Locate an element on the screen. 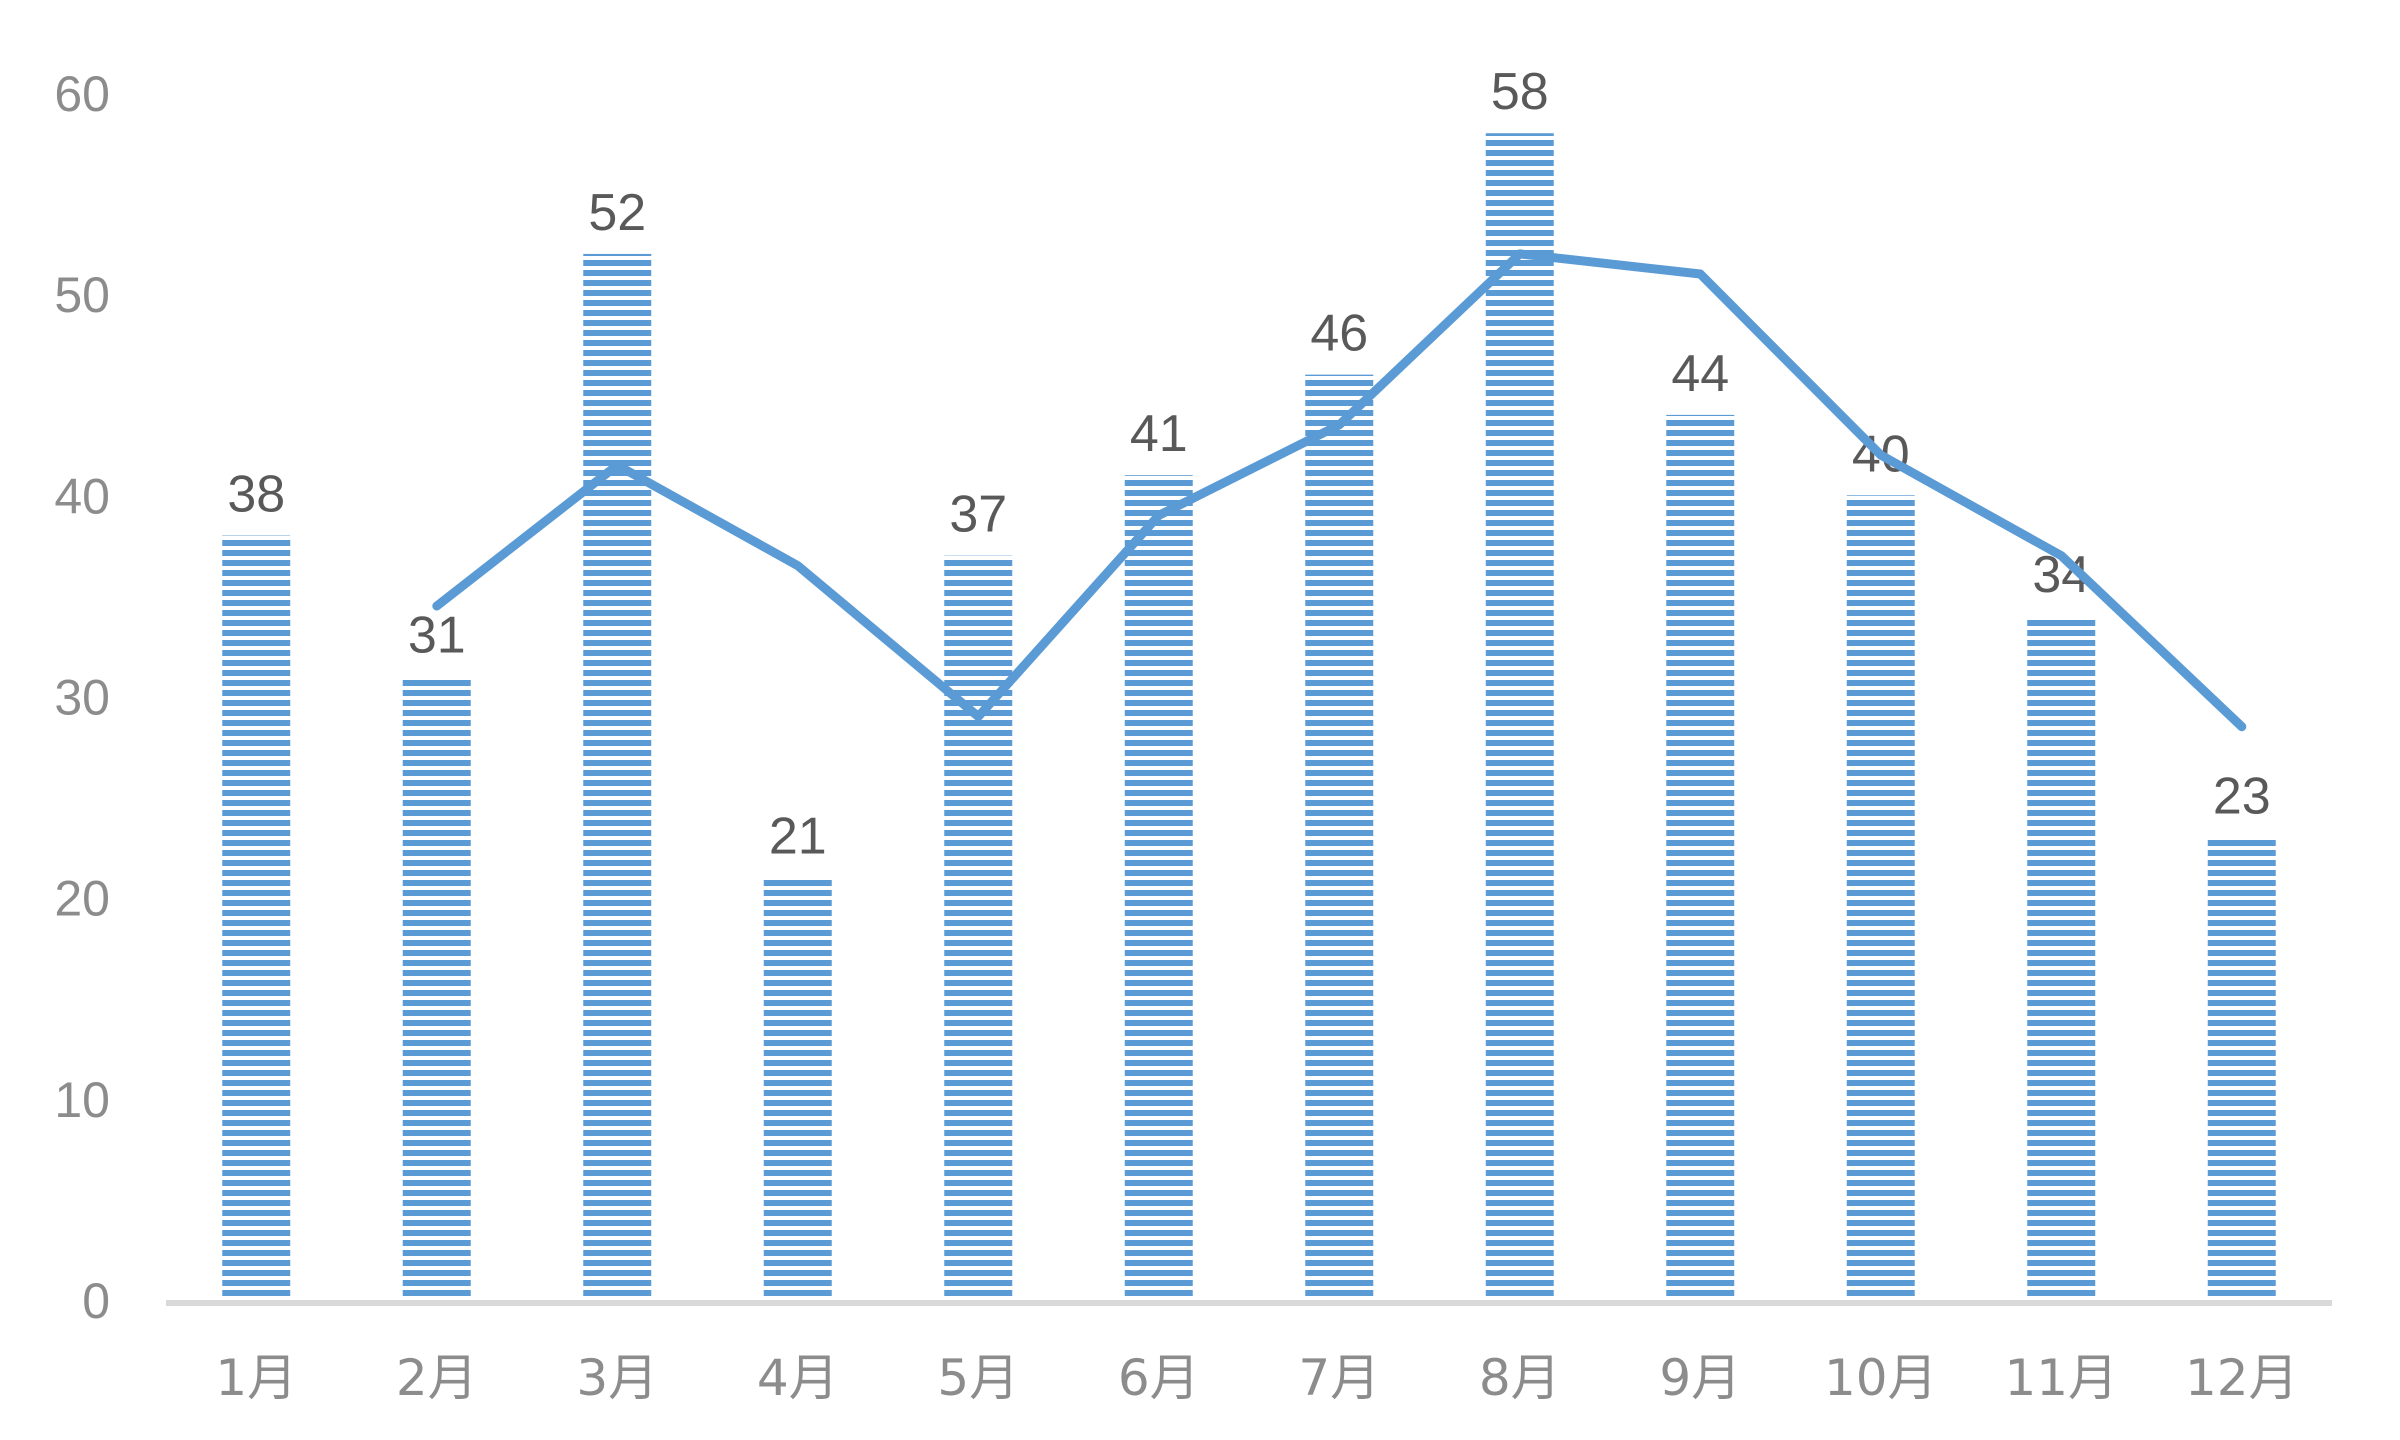 This screenshot has width=2400, height=1440. x-tick-label: 2月 is located at coordinates (437, 1378).